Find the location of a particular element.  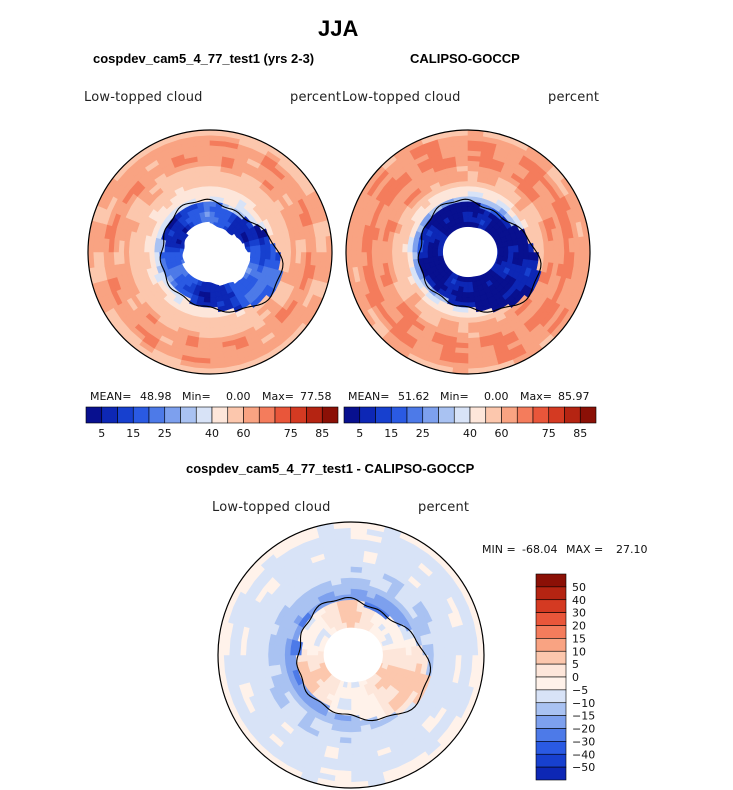

panel-c-max-value: 27.10 is located at coordinates (632, 549).